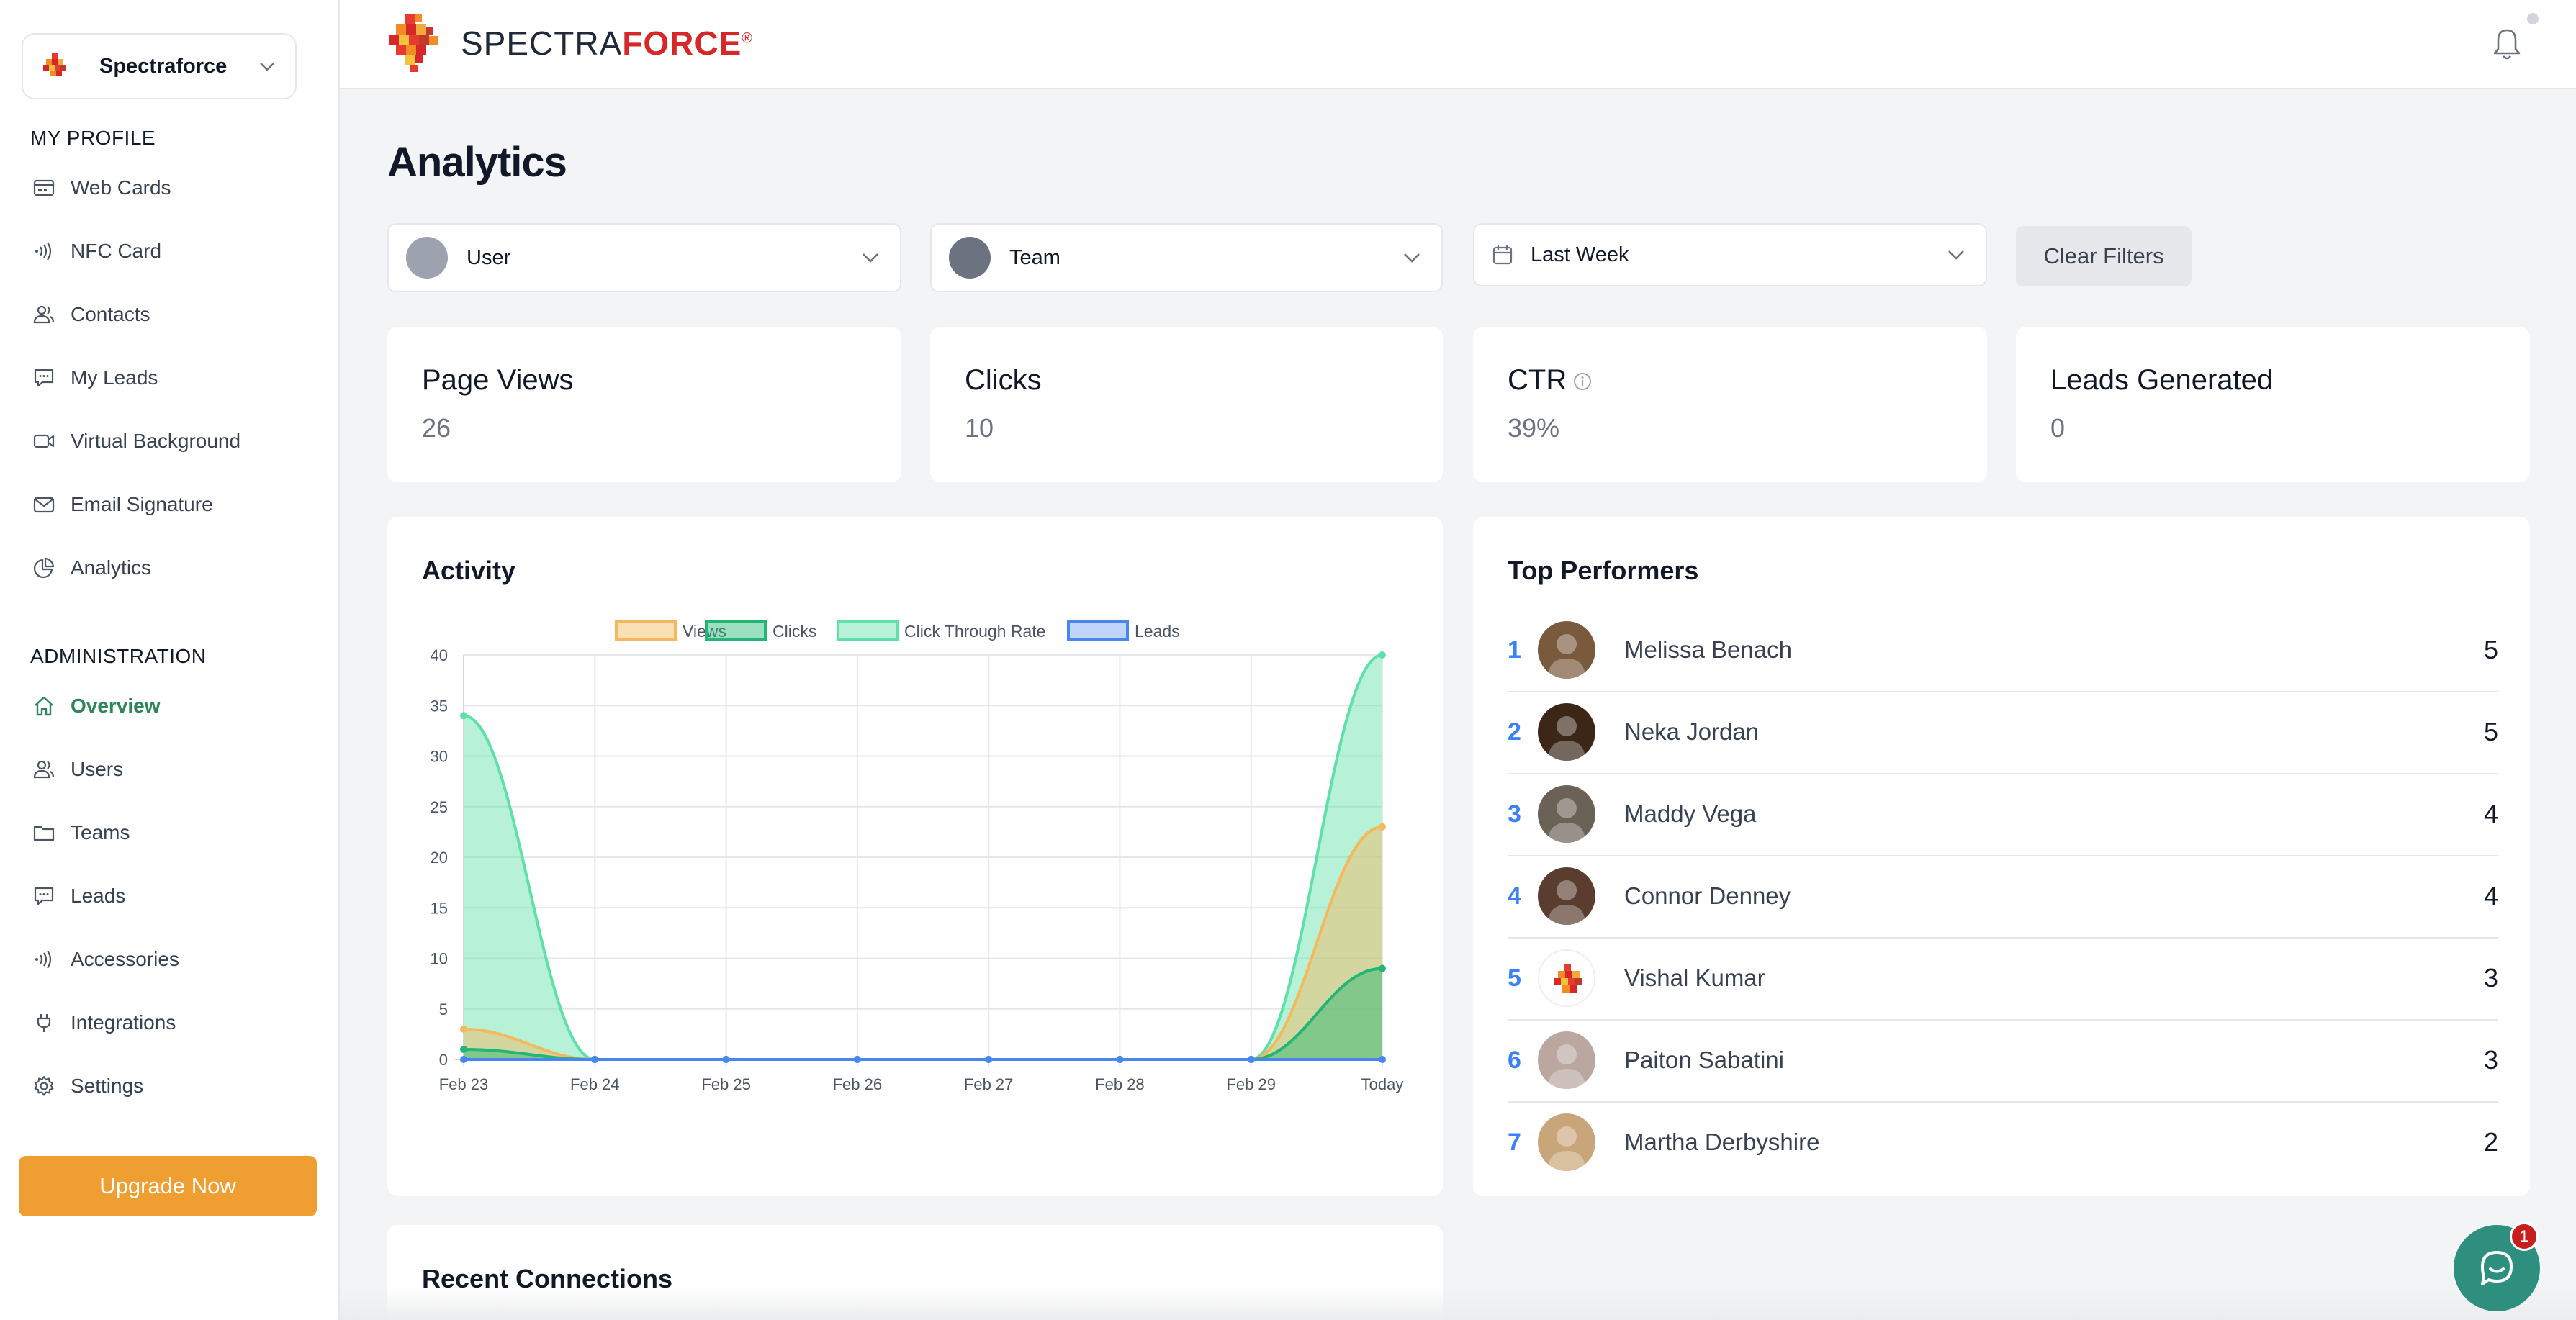 The image size is (2576, 1320). Describe the element at coordinates (125, 959) in the screenshot. I see `sidebar-item-label: Accessories` at that location.